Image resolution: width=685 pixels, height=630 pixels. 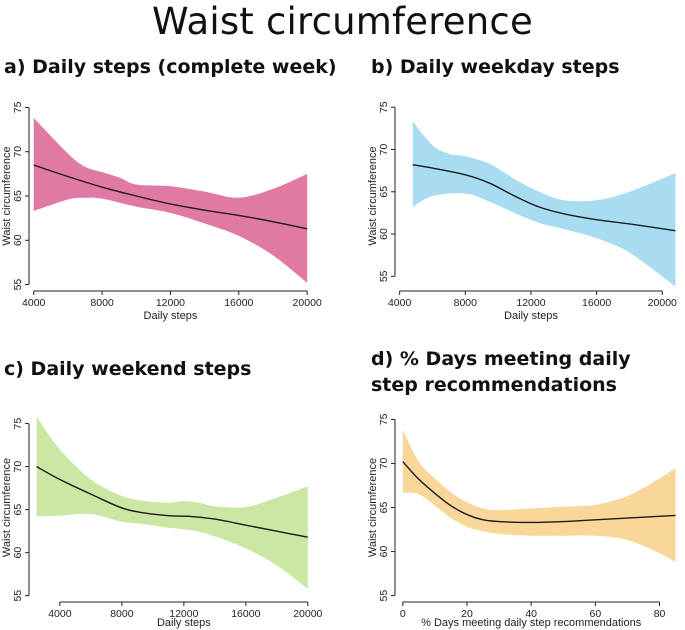 I want to click on x-tick-label: 40, so click(x=531, y=614).